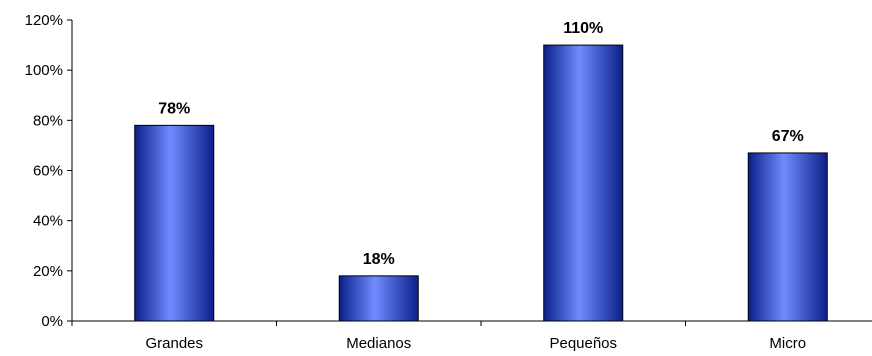  What do you see at coordinates (44, 20) in the screenshot?
I see `y-tick-label: 120%` at bounding box center [44, 20].